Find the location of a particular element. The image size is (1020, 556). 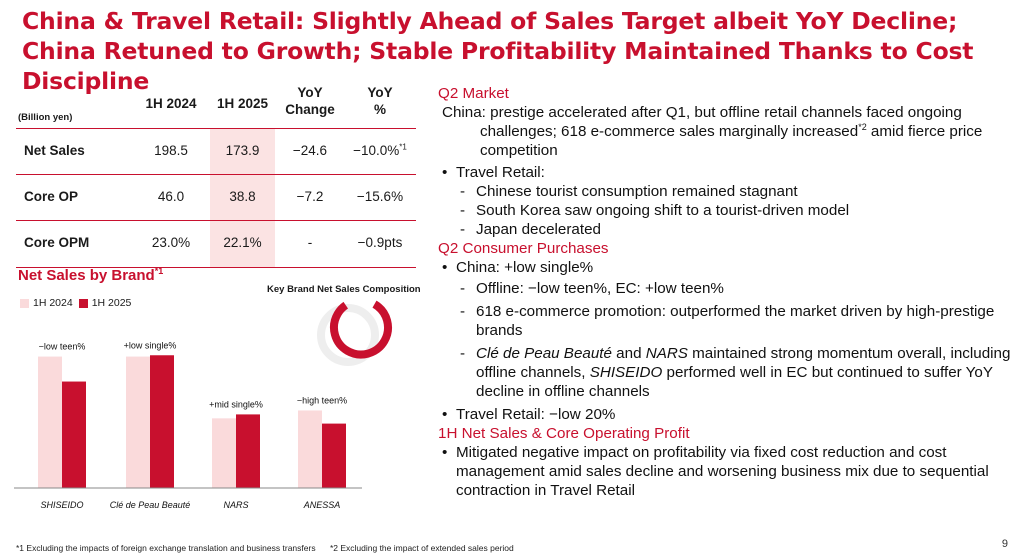

bar-nars-1h2024 is located at coordinates (224, 453).